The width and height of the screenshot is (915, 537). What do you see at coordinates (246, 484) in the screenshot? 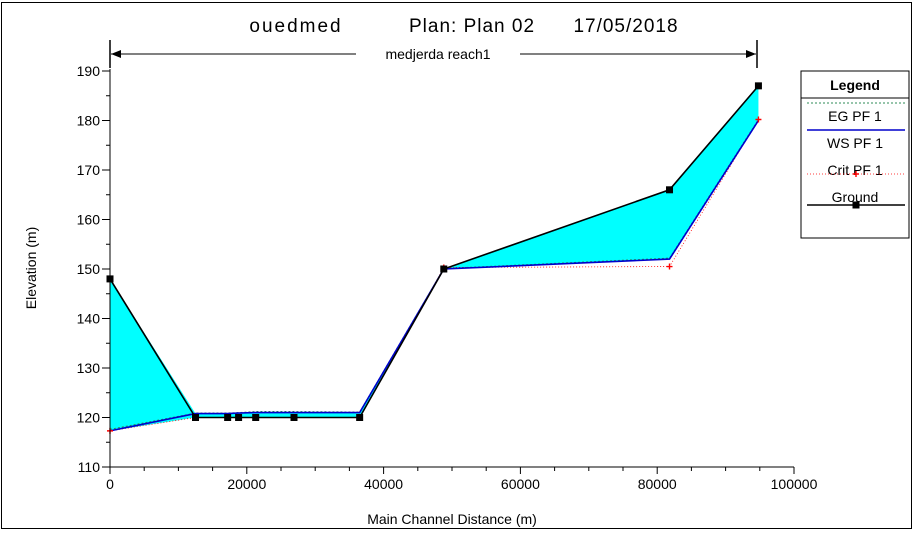
I see `x-tick-label: 20000` at bounding box center [246, 484].